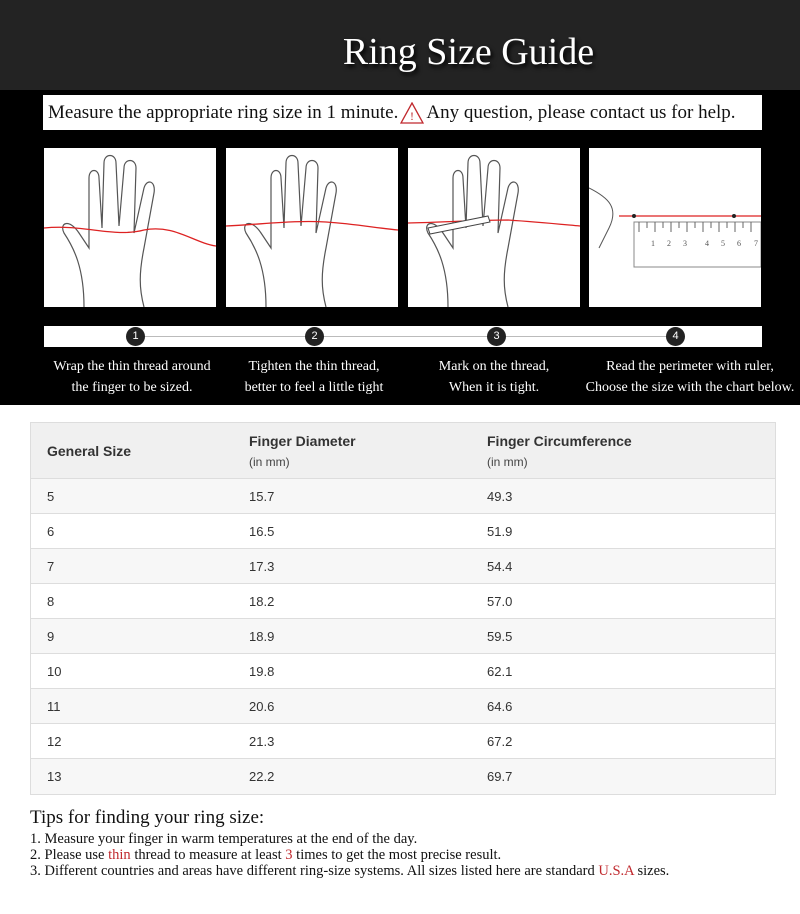 This screenshot has height=914, width=800. I want to click on header-finger-diameter: Finger Diameter, so click(302, 441).